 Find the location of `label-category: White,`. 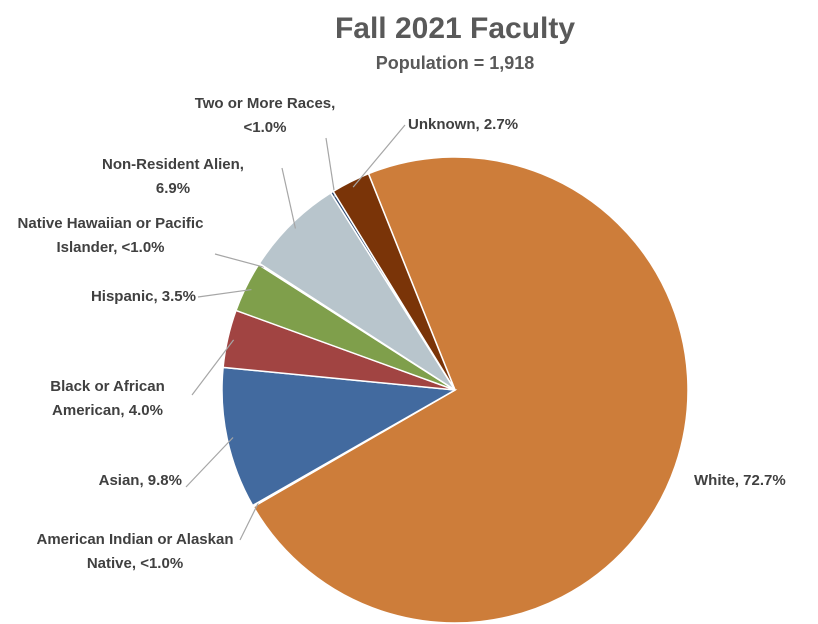

label-category: White, is located at coordinates (716, 480).